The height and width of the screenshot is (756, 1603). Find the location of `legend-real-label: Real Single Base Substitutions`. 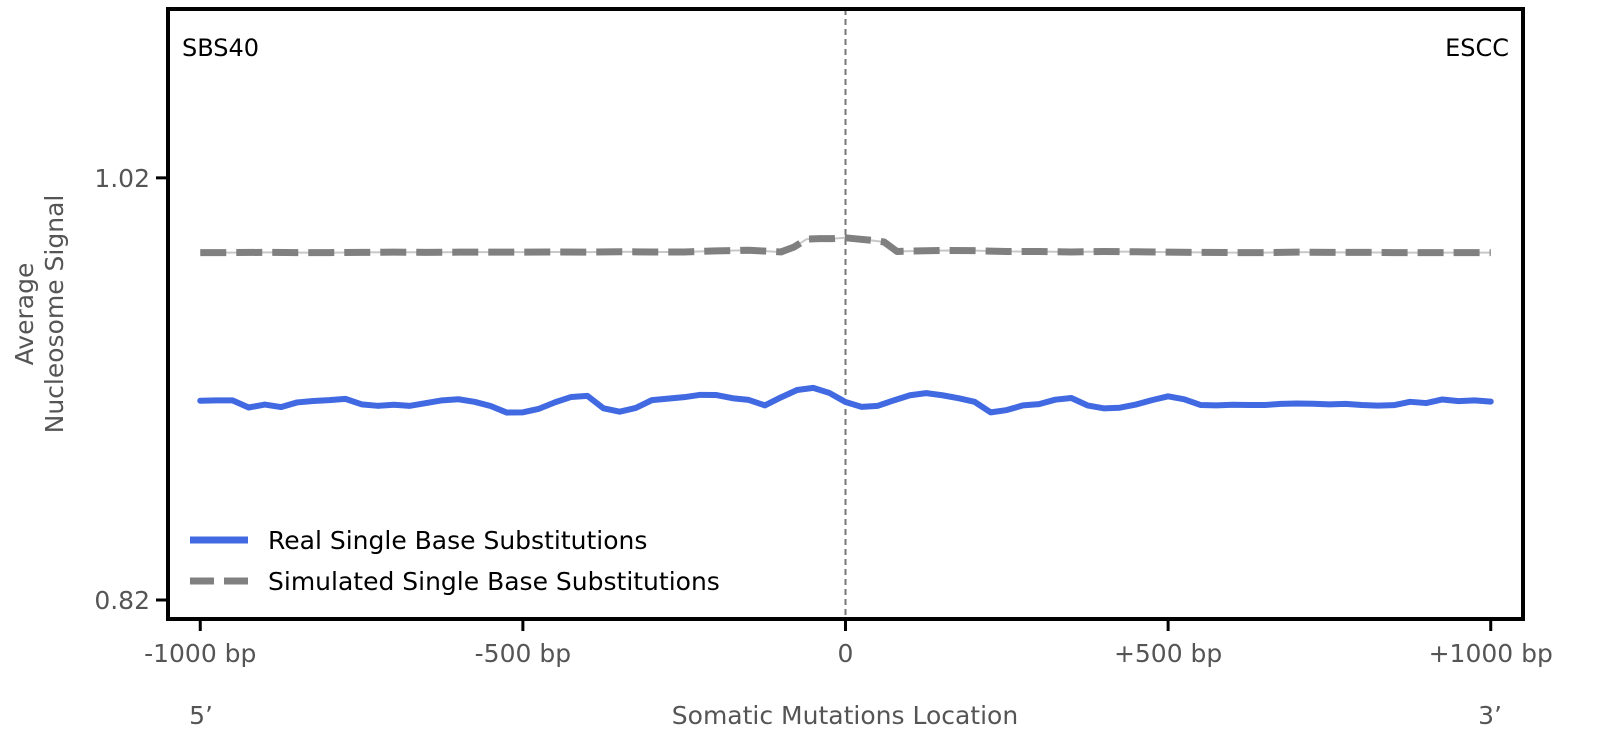

legend-real-label: Real Single Base Substitutions is located at coordinates (457, 540).